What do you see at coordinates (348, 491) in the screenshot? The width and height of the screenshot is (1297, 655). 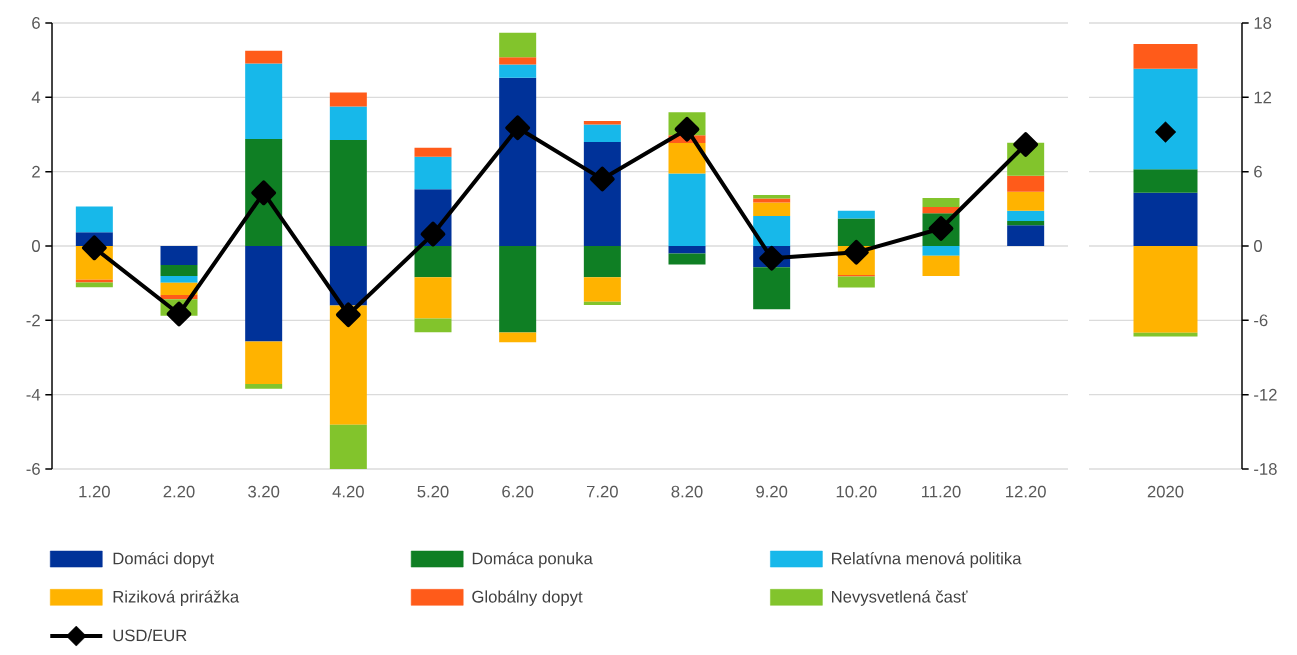 I see `x-tick-label: 4.20` at bounding box center [348, 491].